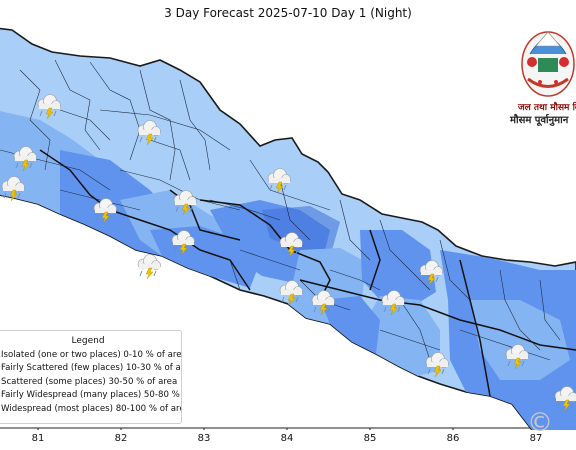 The height and width of the screenshot is (450, 576). What do you see at coordinates (400, 336) in the screenshot?
I see `zone-koshi-south` at bounding box center [400, 336].